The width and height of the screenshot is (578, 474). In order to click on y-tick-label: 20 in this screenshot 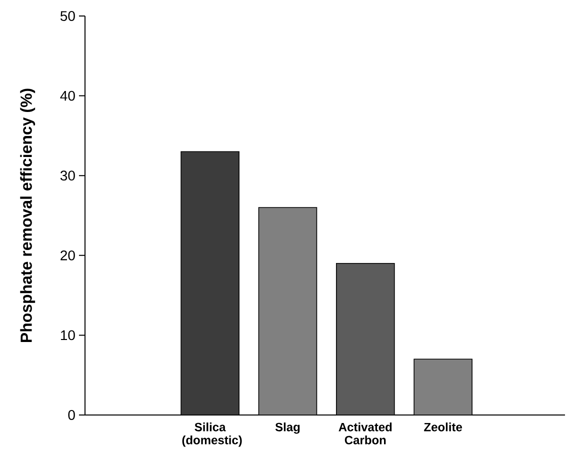, I will do `click(67, 255)`.